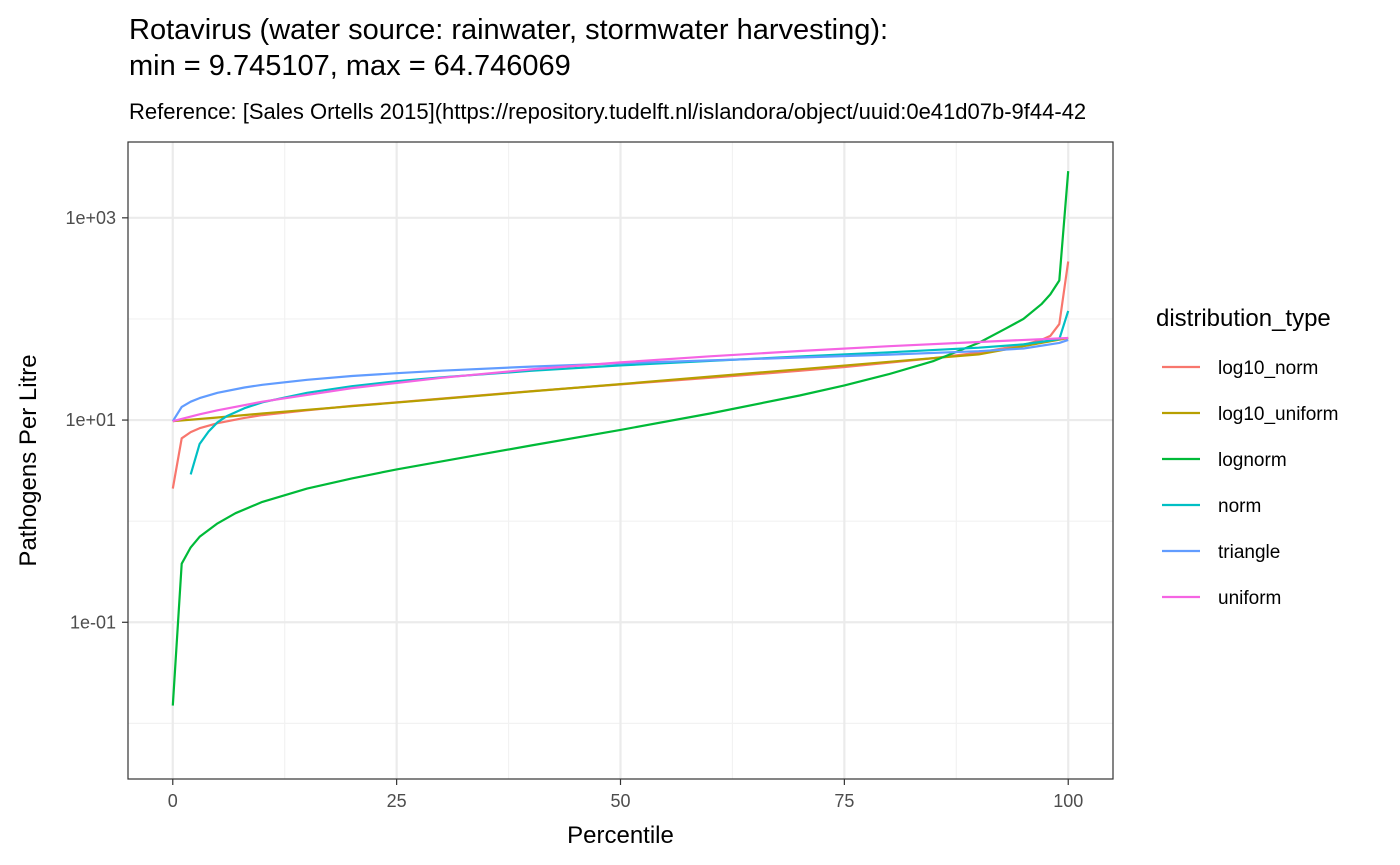 The width and height of the screenshot is (1400, 865). Describe the element at coordinates (1243, 318) in the screenshot. I see `legend-title: distribution_type` at that location.